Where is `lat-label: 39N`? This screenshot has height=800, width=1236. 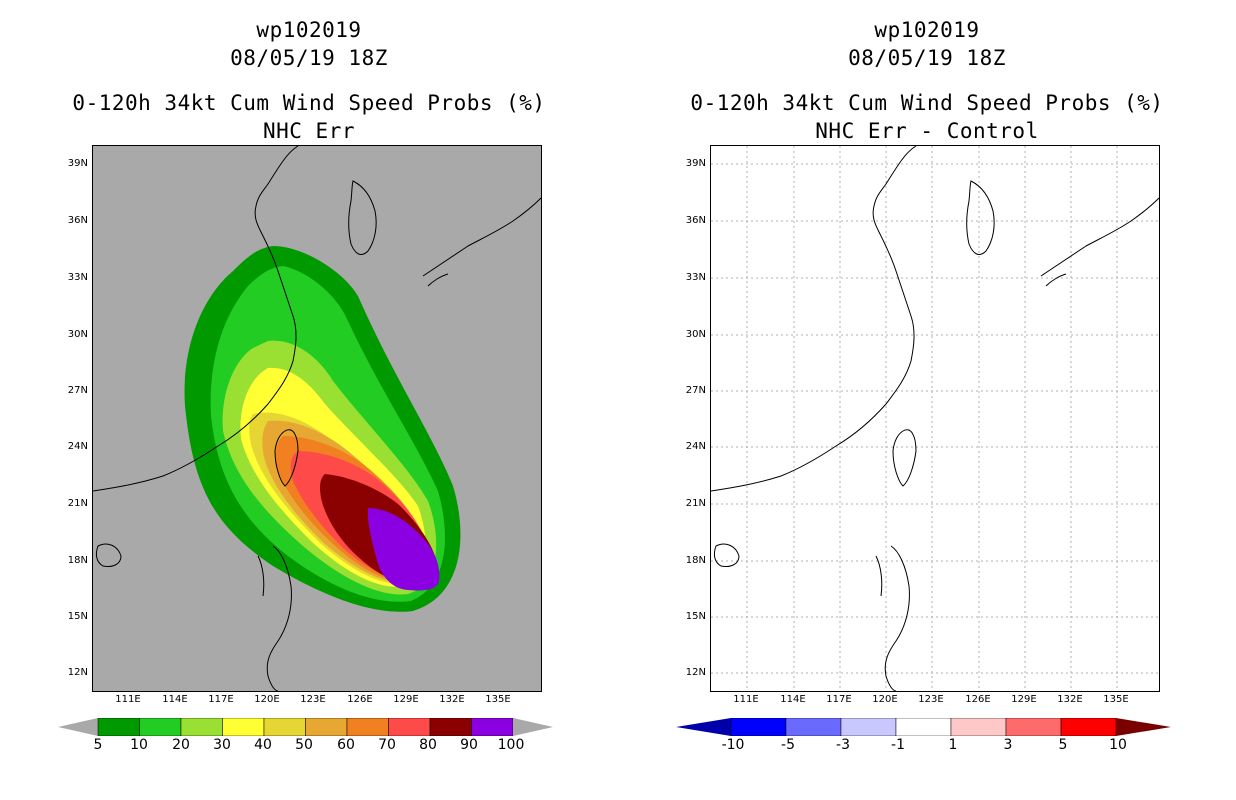 lat-label: 39N is located at coordinates (695, 163).